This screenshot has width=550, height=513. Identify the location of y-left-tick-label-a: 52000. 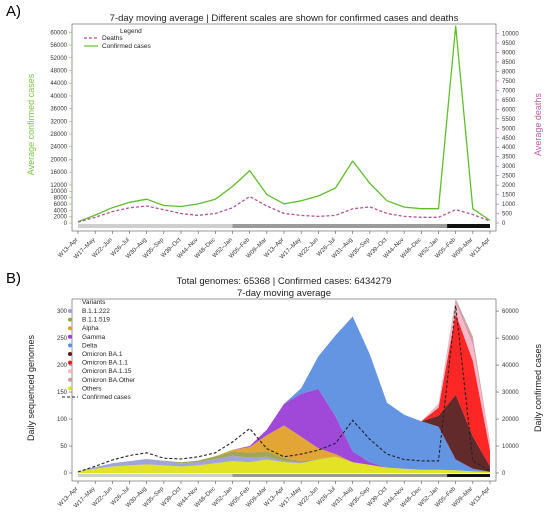
(58, 59).